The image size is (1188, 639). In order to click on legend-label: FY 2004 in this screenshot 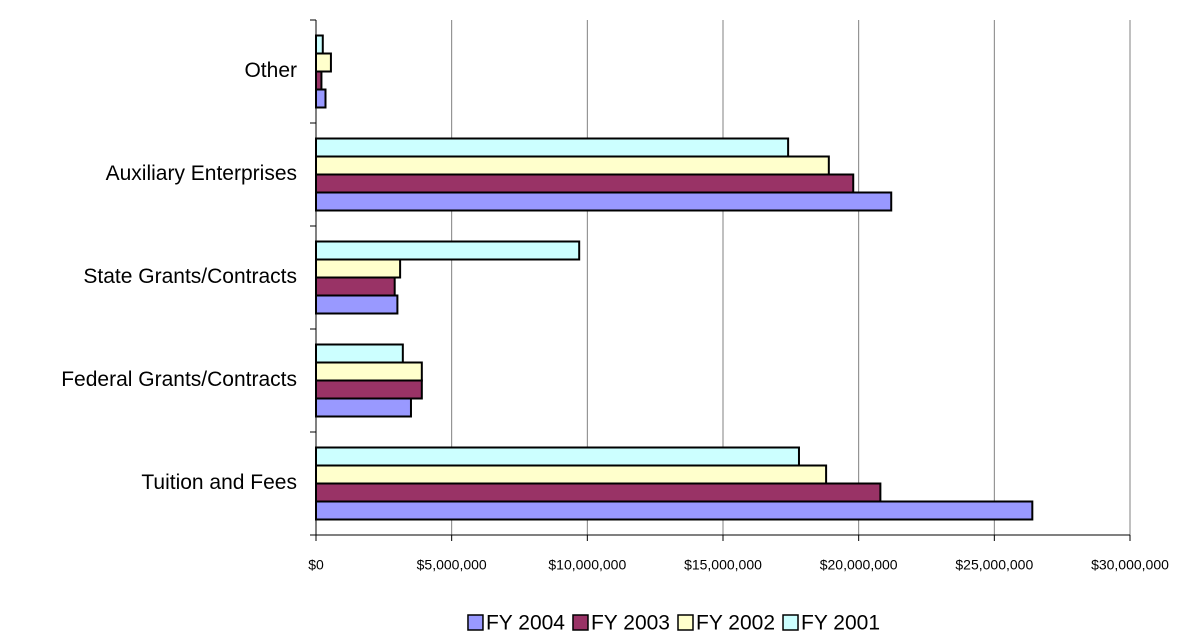, I will do `click(525, 623)`.